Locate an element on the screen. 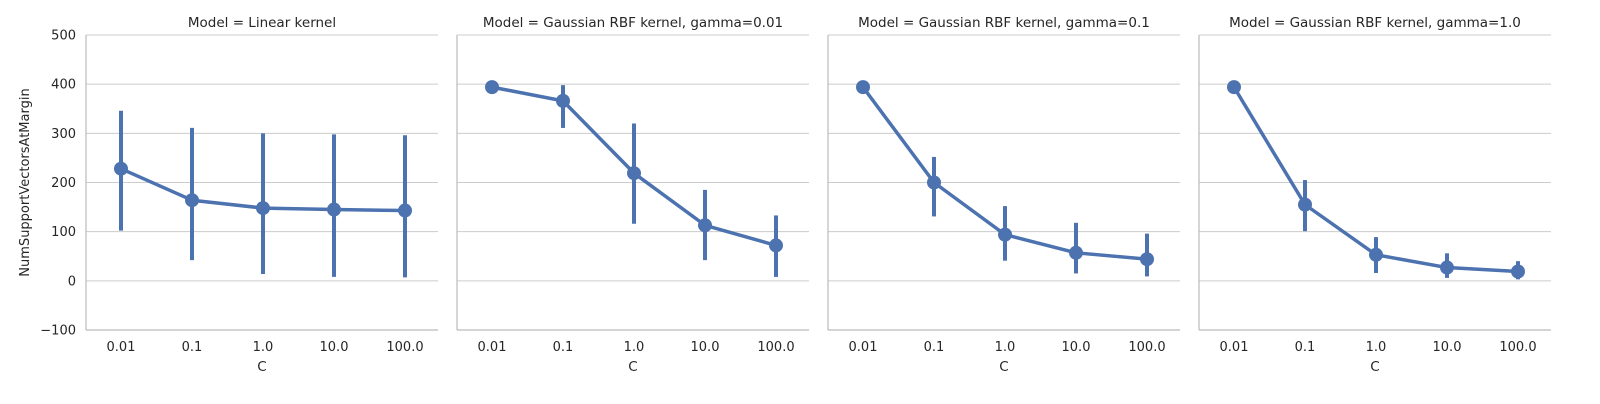 The height and width of the screenshot is (404, 1600). y-tick-label-6: 500 is located at coordinates (63, 36).